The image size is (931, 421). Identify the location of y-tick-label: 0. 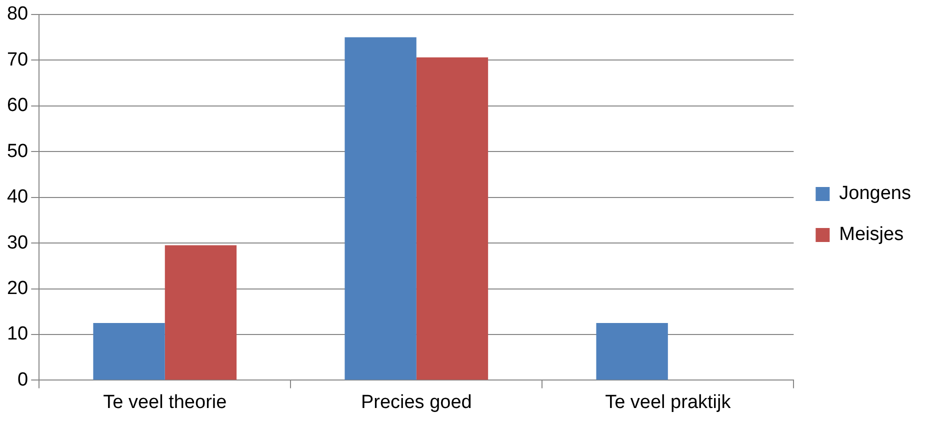
(23, 379).